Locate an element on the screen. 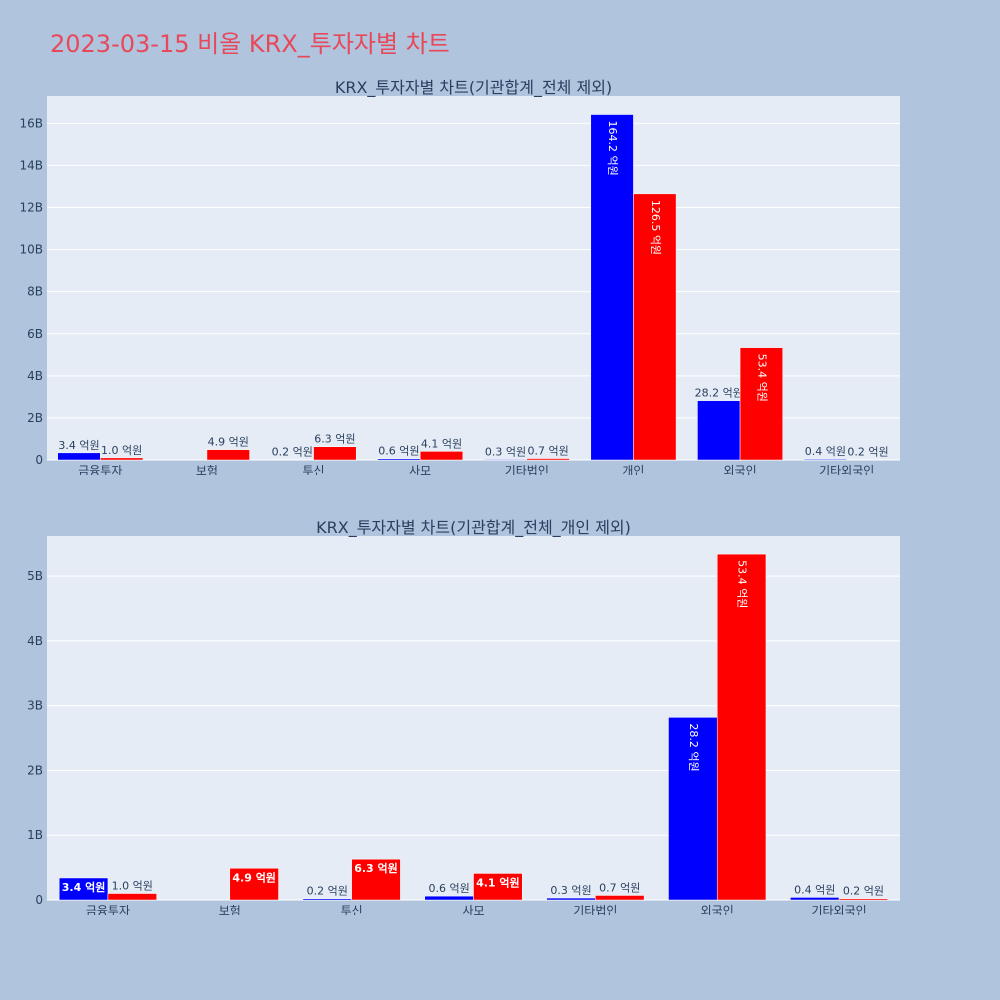  x-tick-label: 개인 is located at coordinates (633, 469).